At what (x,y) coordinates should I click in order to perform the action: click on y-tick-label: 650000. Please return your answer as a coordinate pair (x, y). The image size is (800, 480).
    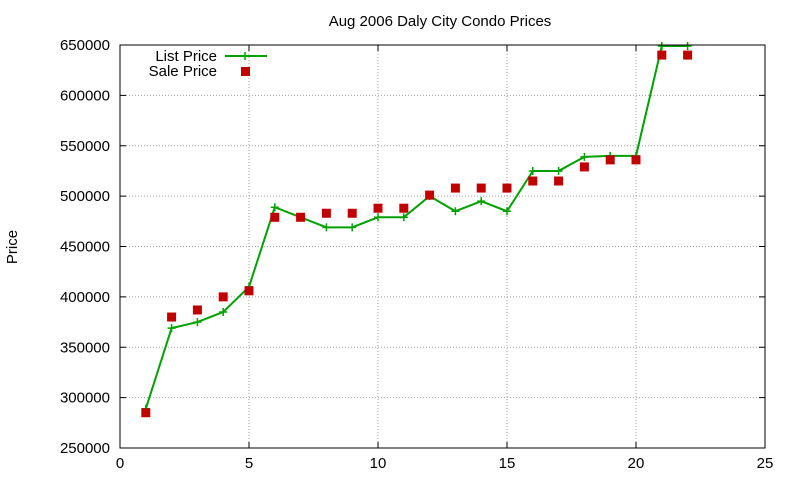
    Looking at the image, I should click on (85, 45).